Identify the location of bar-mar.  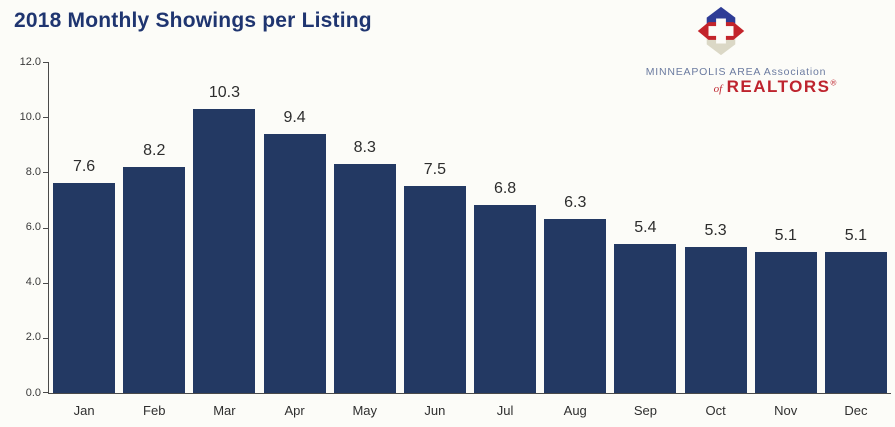
(224, 251).